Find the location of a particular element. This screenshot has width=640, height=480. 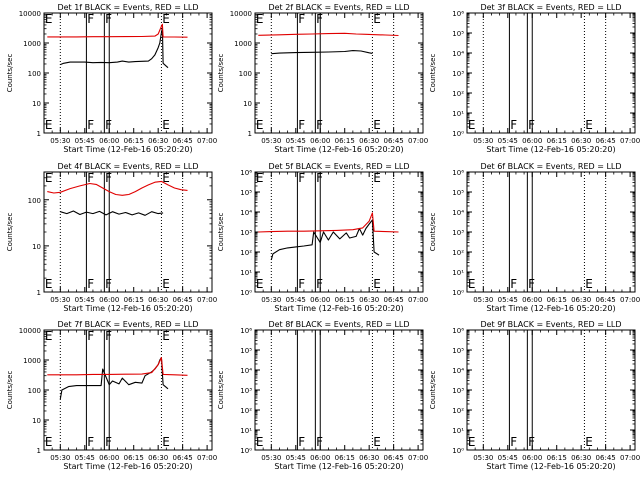

y-tick-label: 100 is located at coordinates (245, 74).